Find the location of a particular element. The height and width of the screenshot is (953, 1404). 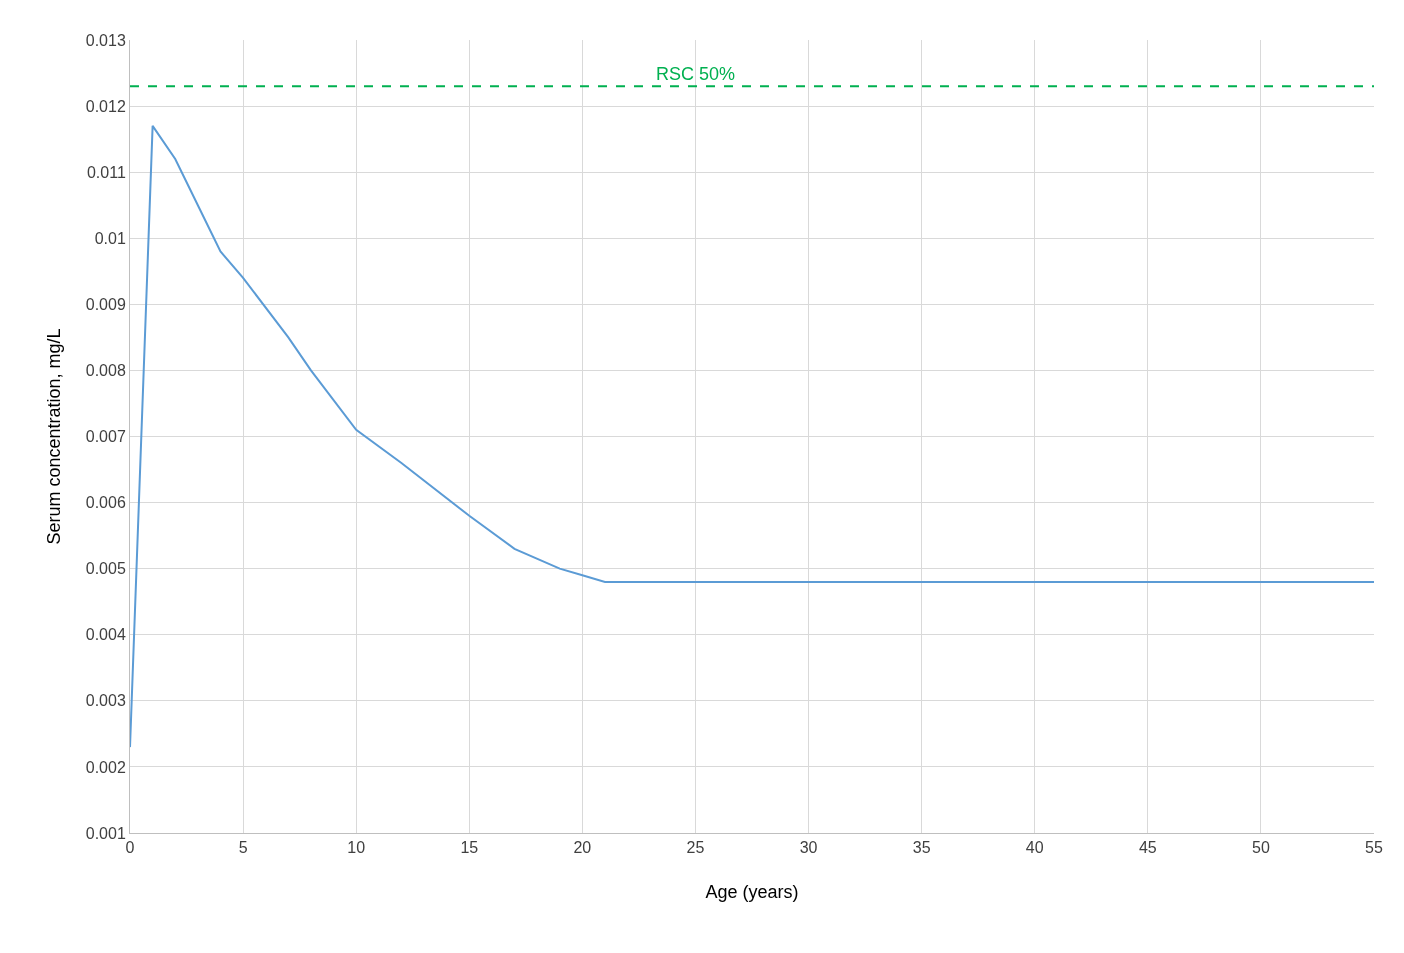

y-tick-label: 0.006 is located at coordinates (105, 503).